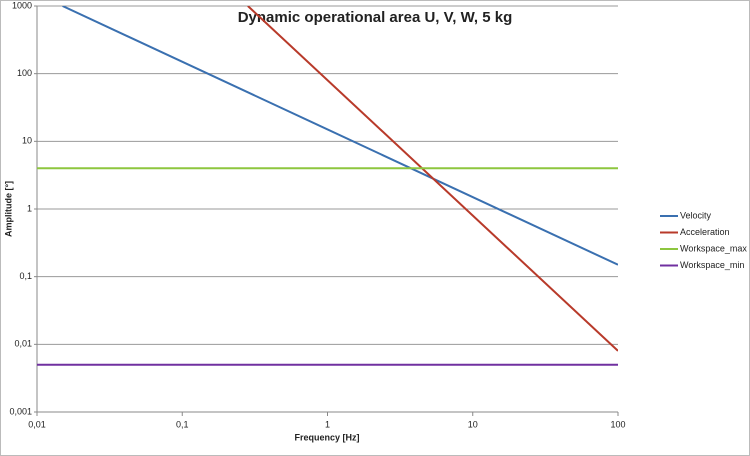 This screenshot has height=456, width=750. What do you see at coordinates (375, 17) in the screenshot?
I see `chart-title: Dynamic operational area U, V, W, 5 kg` at bounding box center [375, 17].